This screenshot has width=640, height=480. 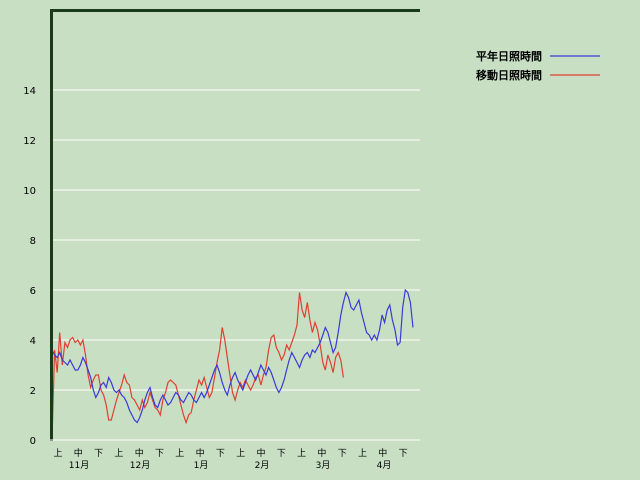 I want to click on y-tick-label: 12, so click(x=29, y=141).